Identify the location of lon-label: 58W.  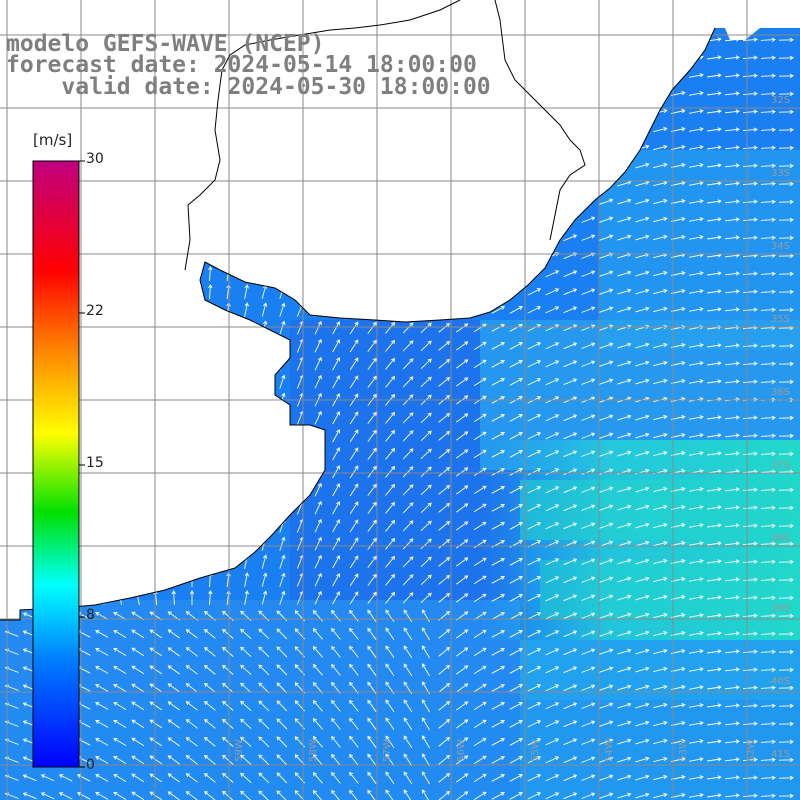
(313, 750).